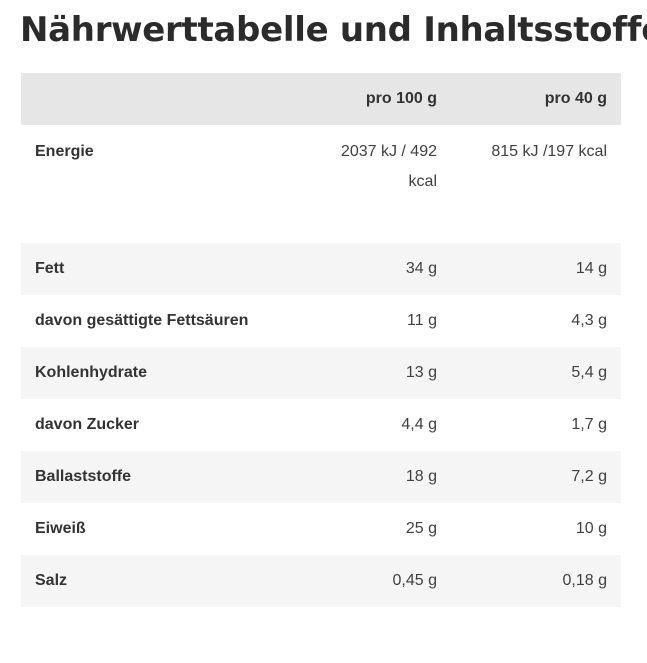 The width and height of the screenshot is (647, 663). What do you see at coordinates (536, 99) in the screenshot?
I see `header-per-40g: pro 40 g` at bounding box center [536, 99].